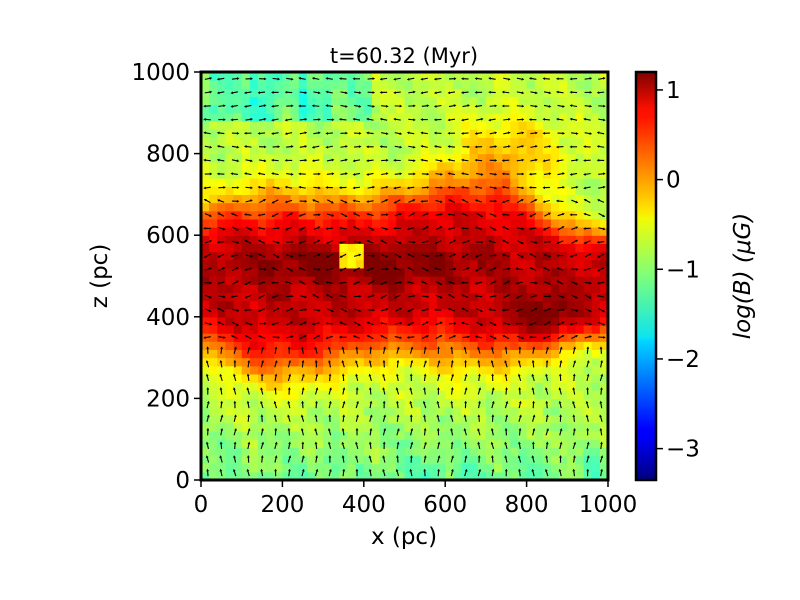  What do you see at coordinates (168, 155) in the screenshot?
I see `y-tick-label: 800` at bounding box center [168, 155].